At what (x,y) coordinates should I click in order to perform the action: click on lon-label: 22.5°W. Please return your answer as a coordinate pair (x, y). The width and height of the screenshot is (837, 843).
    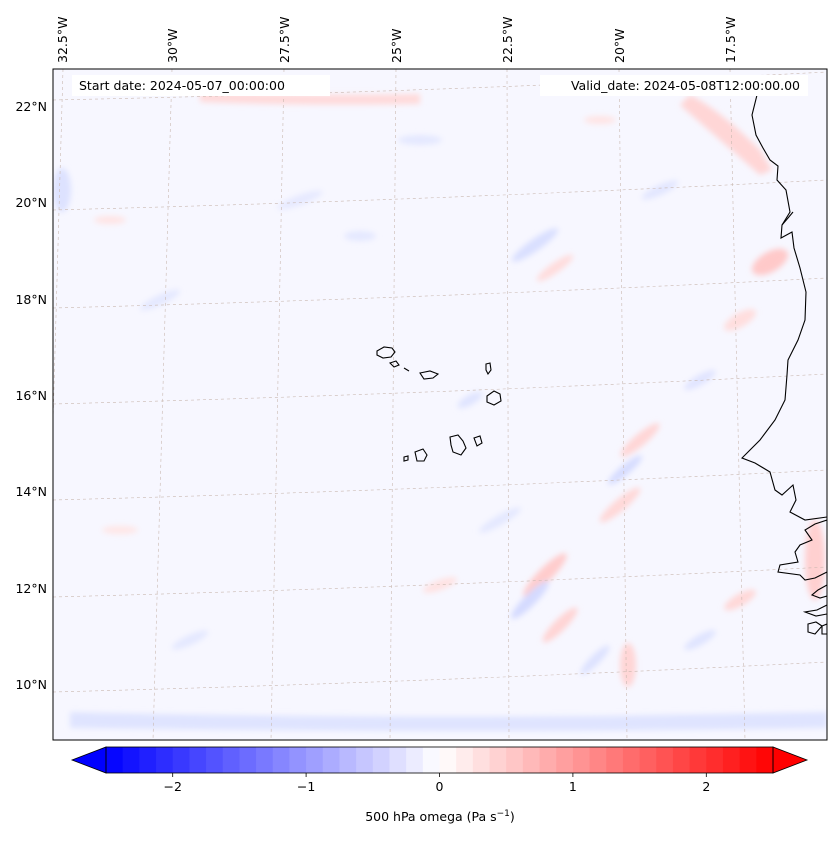
    Looking at the image, I should click on (507, 40).